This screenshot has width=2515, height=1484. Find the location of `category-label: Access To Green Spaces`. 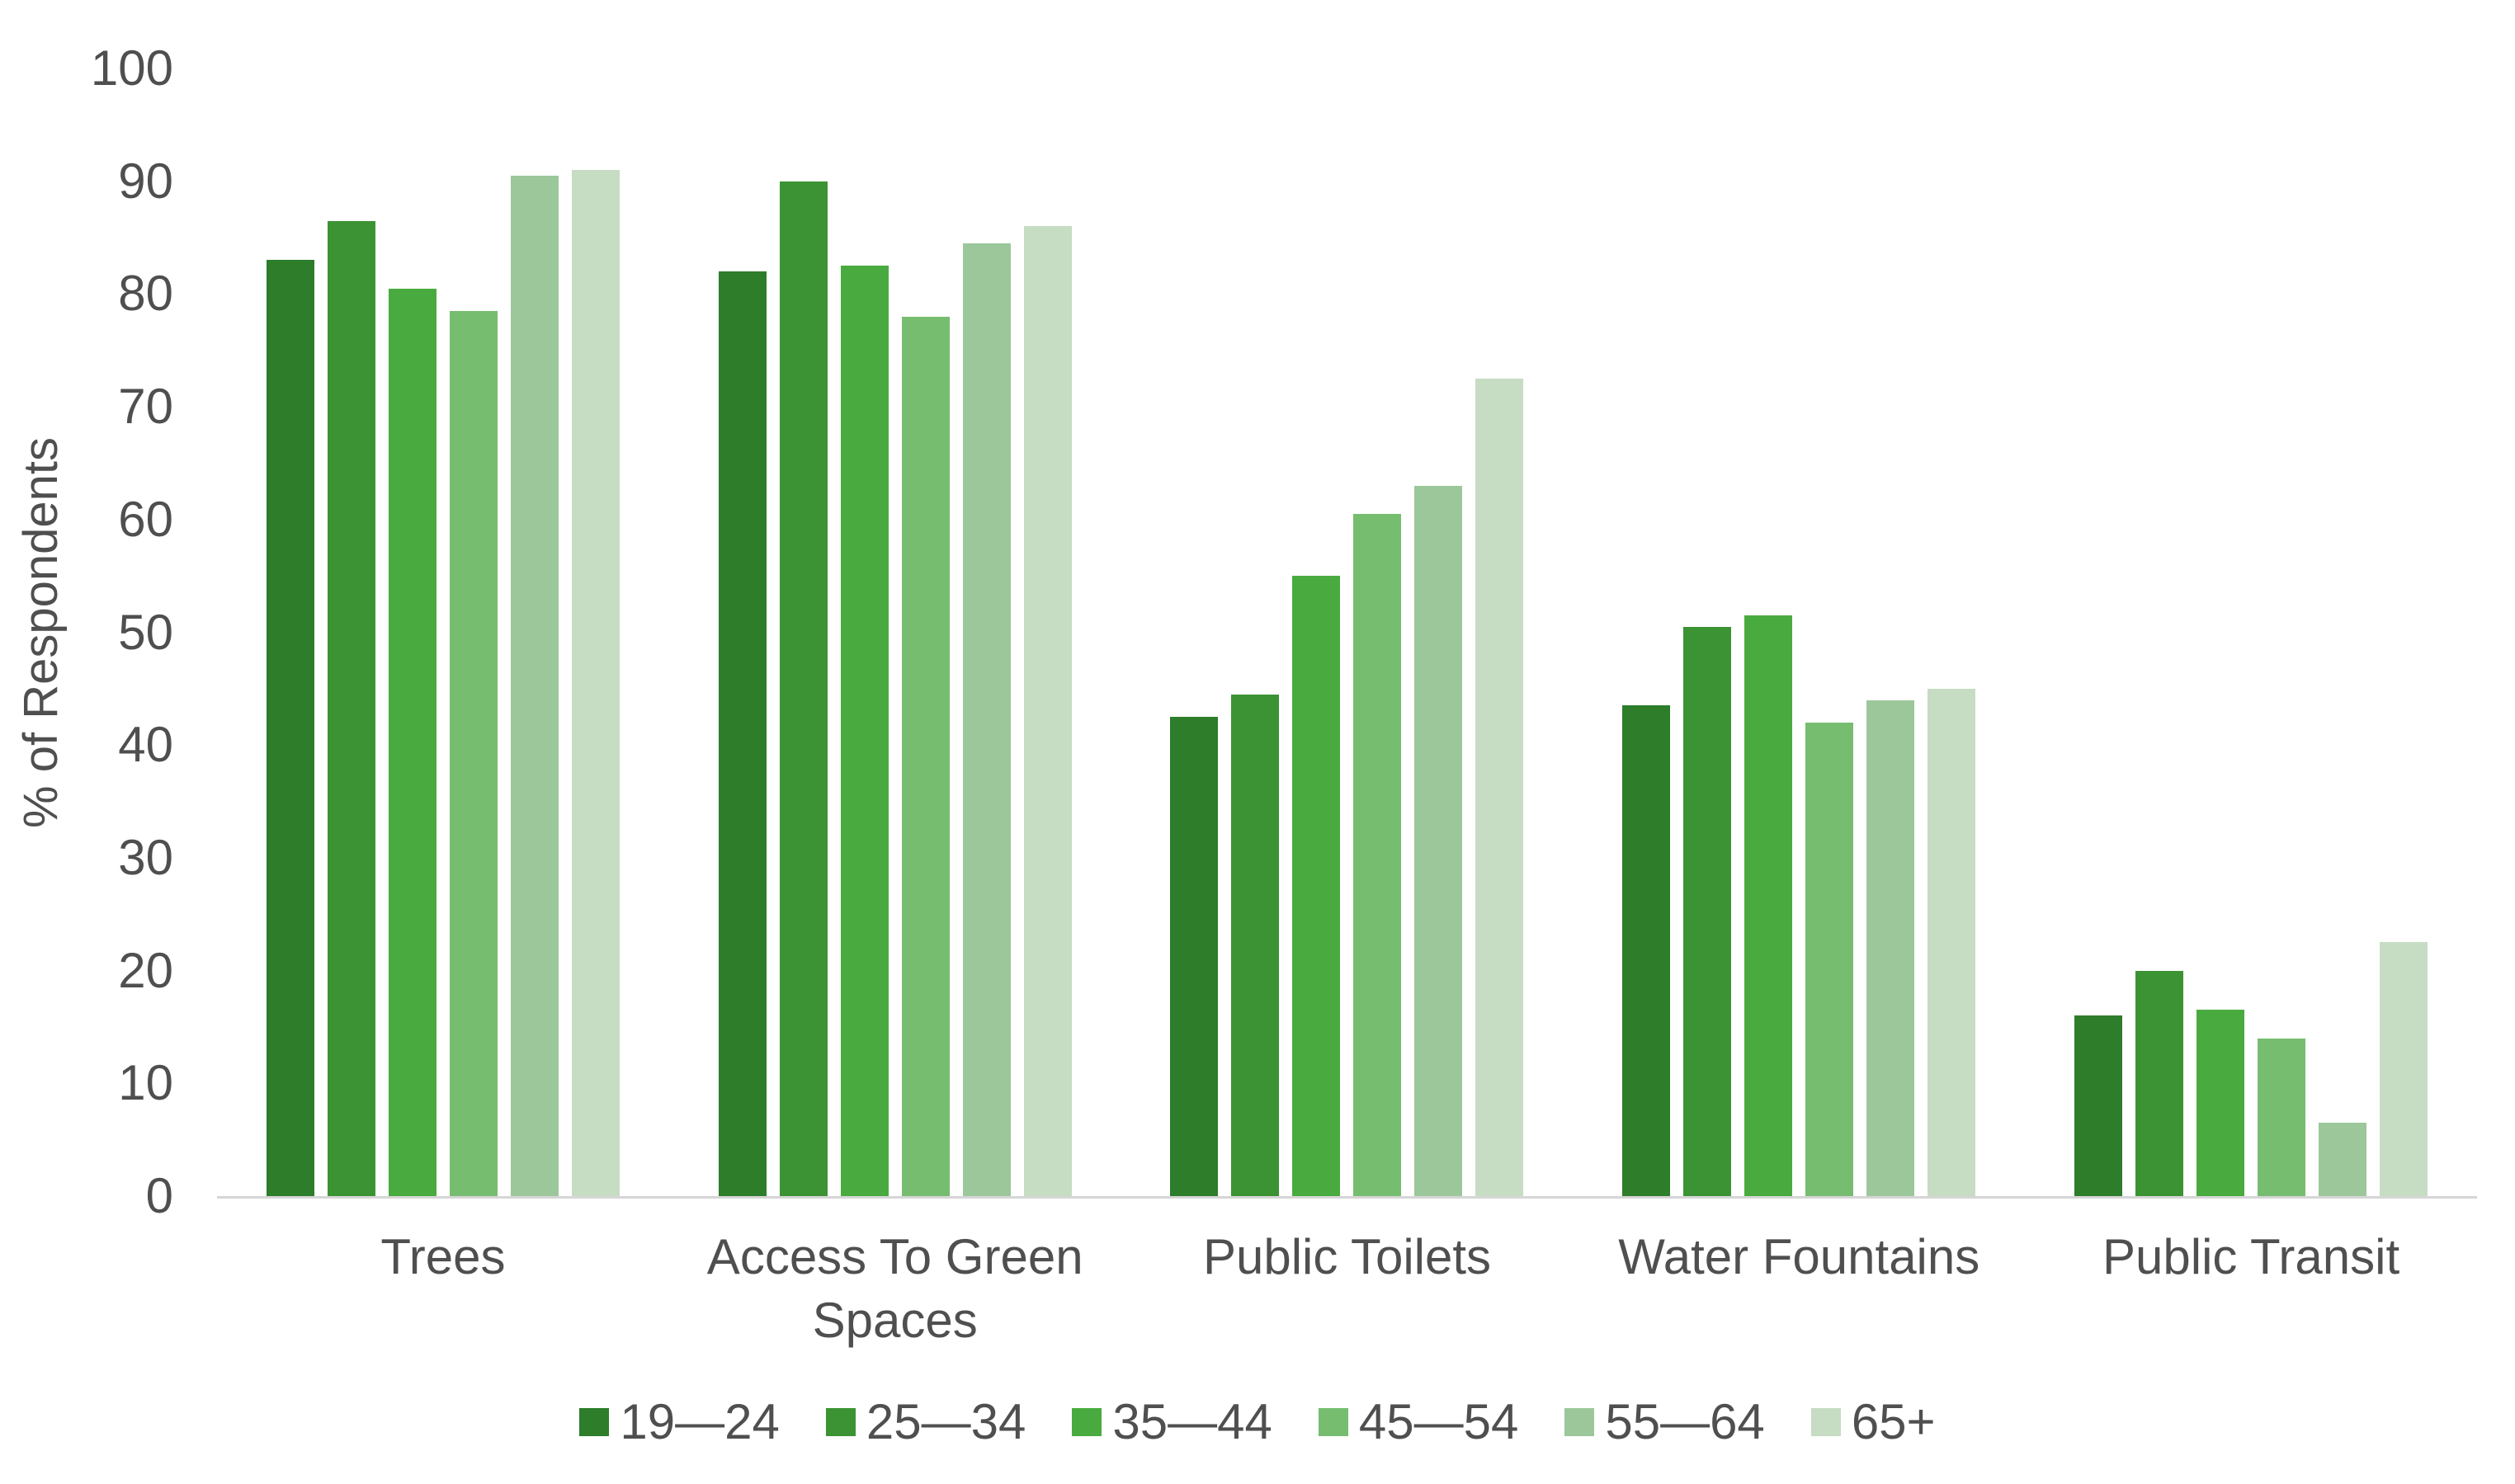

category-label: Access To Green Spaces is located at coordinates (894, 1288).